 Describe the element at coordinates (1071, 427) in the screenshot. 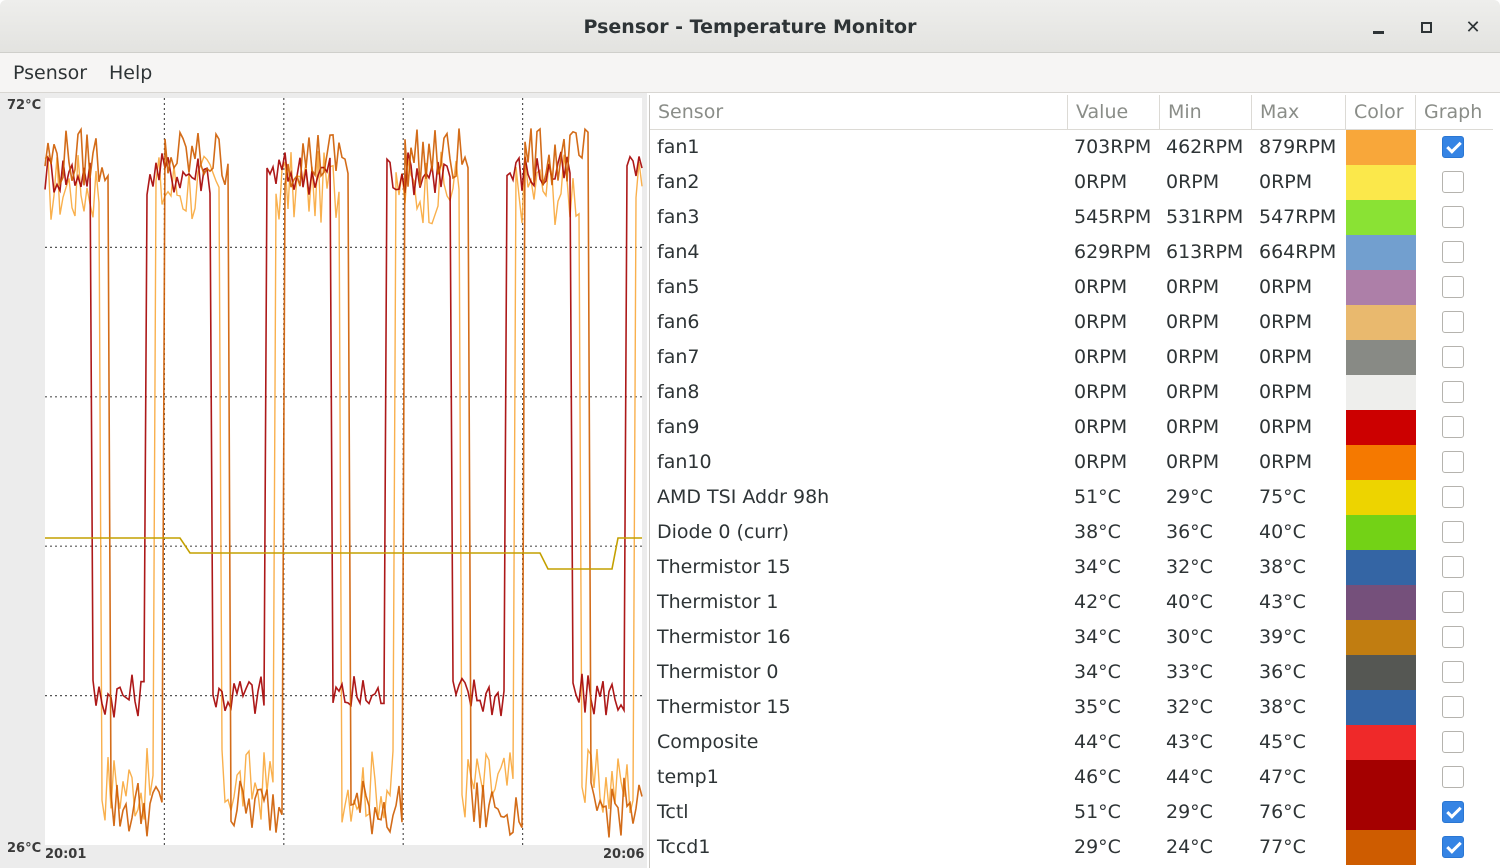

I see `table-row: fan9 0RPM 0RPM 0RPM` at that location.